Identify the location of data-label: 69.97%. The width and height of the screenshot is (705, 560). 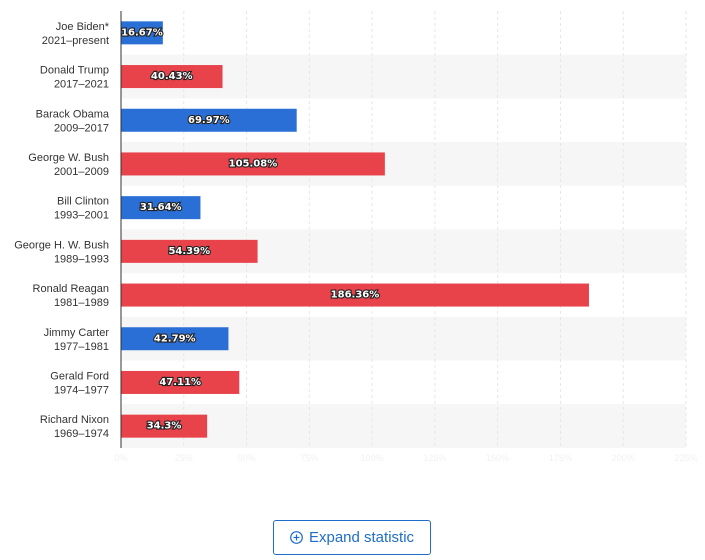
(209, 120).